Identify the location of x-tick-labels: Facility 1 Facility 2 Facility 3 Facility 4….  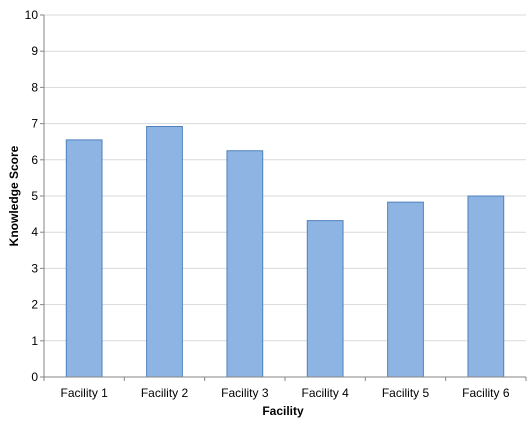
(284, 393).